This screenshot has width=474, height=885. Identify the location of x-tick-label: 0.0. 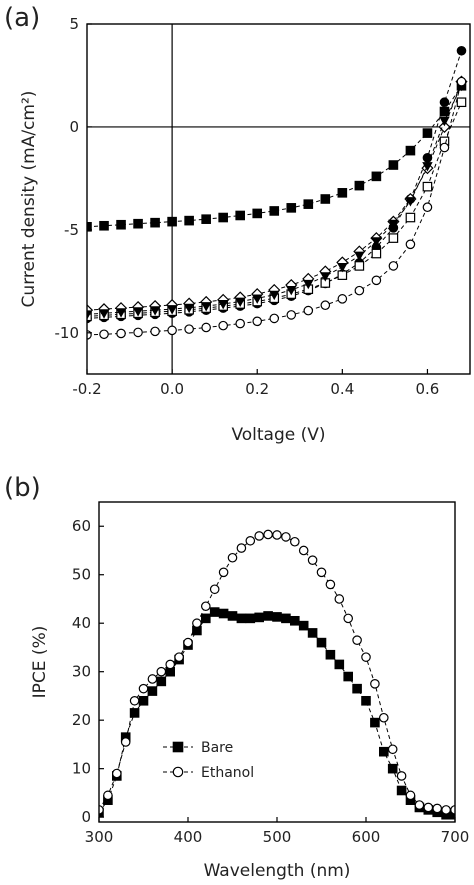
(172, 389).